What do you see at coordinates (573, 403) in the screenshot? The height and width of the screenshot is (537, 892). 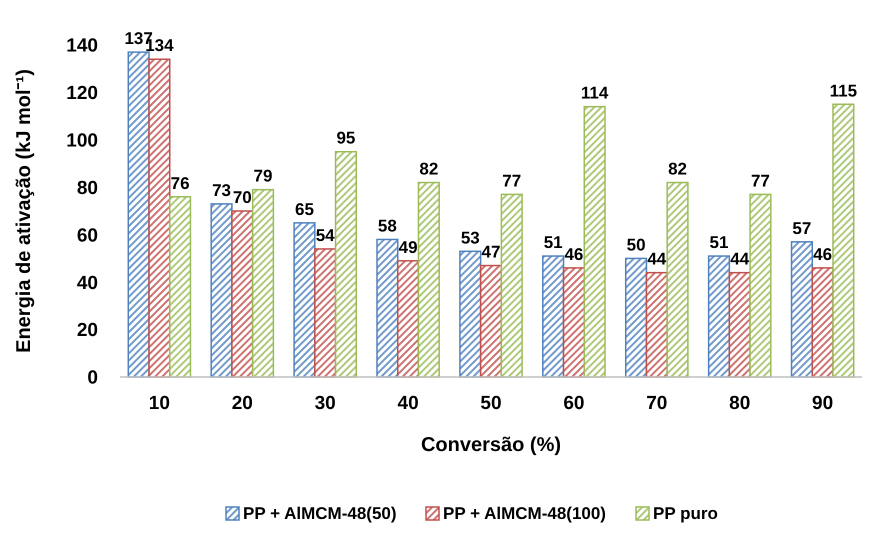 I see `x-tick-label: 60` at bounding box center [573, 403].